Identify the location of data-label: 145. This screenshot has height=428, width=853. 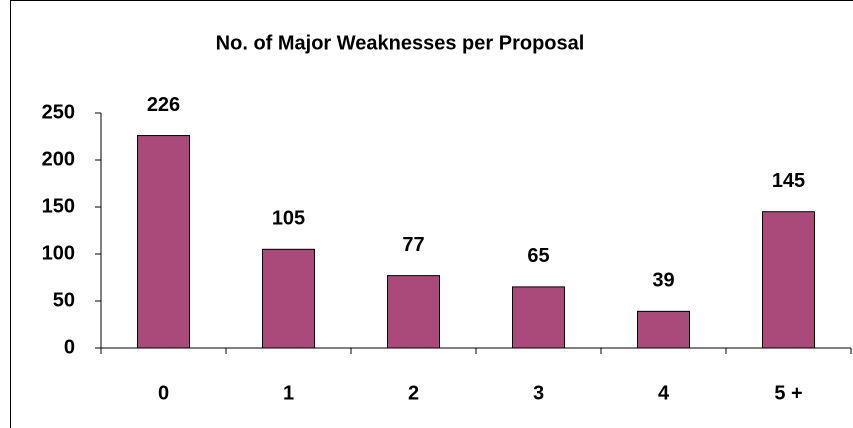
(788, 181).